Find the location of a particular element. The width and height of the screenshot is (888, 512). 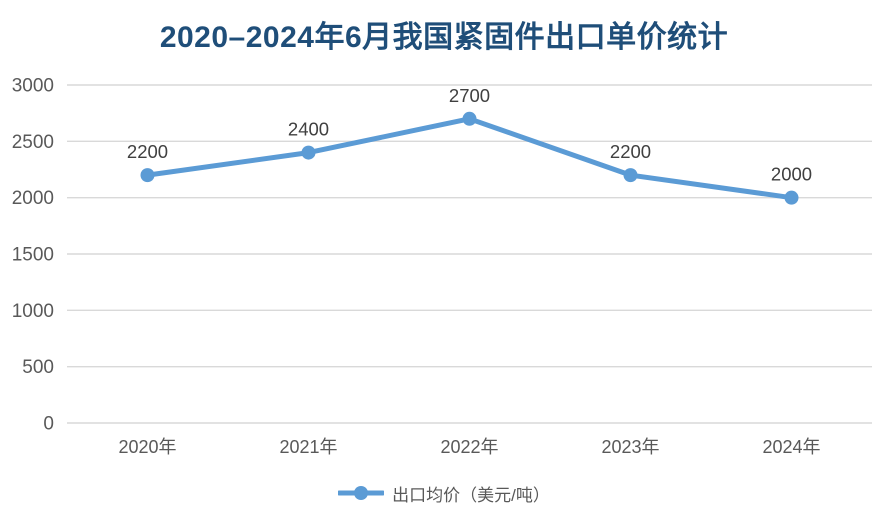

legend-label: 出口均价（美元/吨） is located at coordinates (471, 495).